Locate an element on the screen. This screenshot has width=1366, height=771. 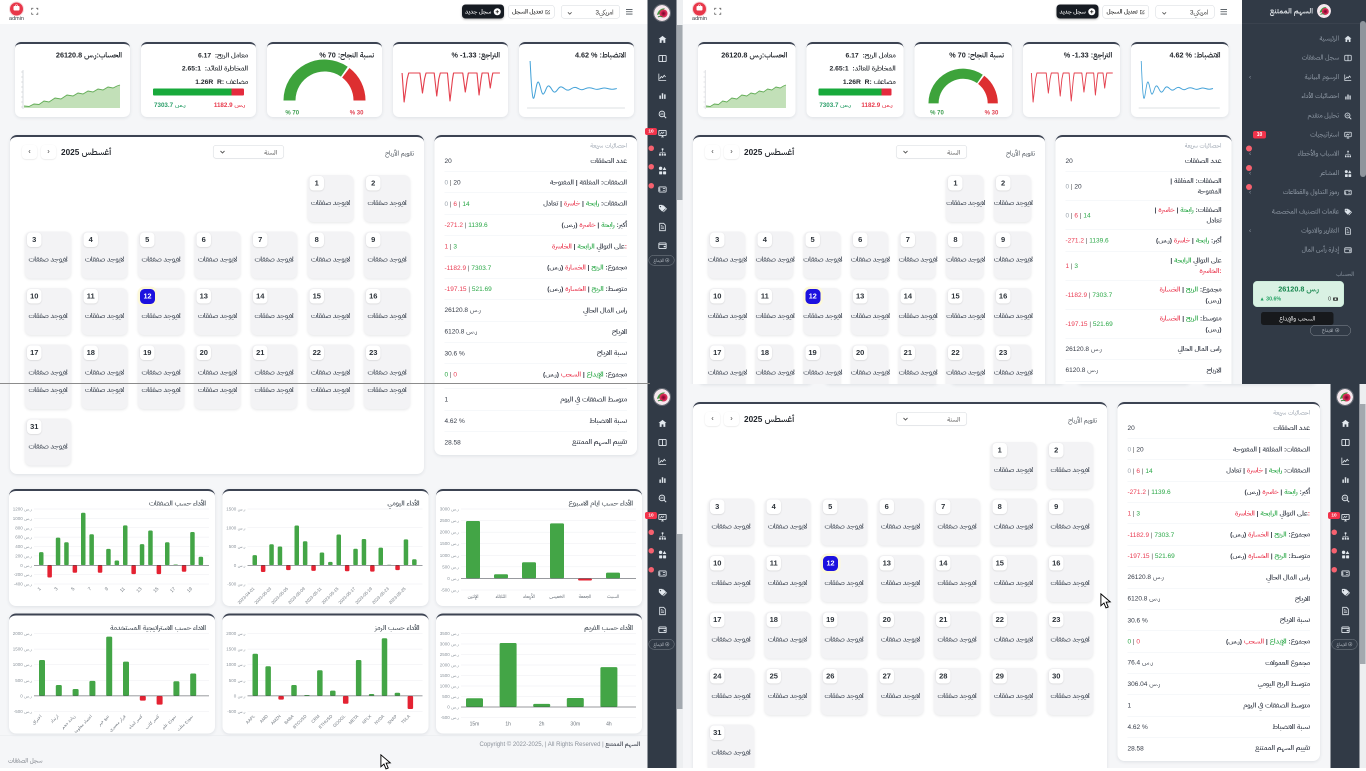
svg-text: 5 is located at coordinates (73, 589).